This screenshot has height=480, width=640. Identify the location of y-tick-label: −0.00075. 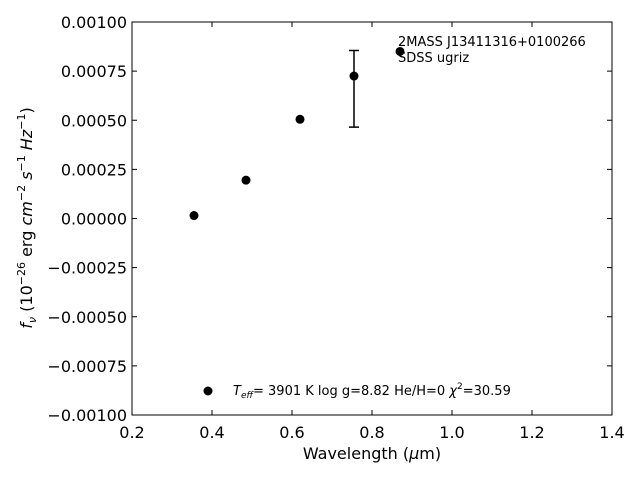
(87, 366).